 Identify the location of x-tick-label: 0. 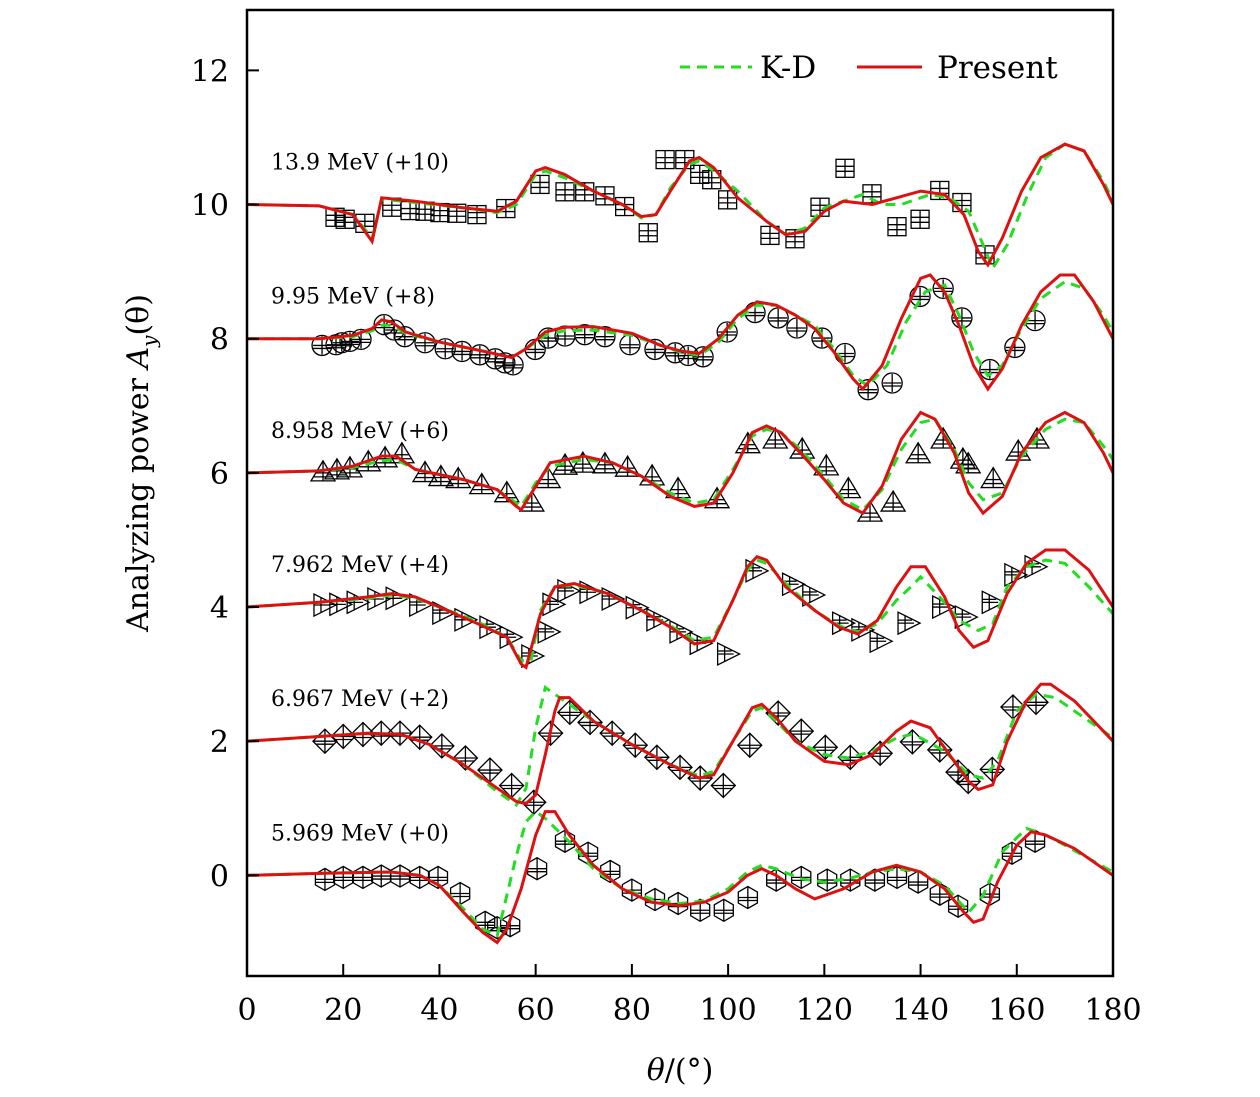
(246, 1010).